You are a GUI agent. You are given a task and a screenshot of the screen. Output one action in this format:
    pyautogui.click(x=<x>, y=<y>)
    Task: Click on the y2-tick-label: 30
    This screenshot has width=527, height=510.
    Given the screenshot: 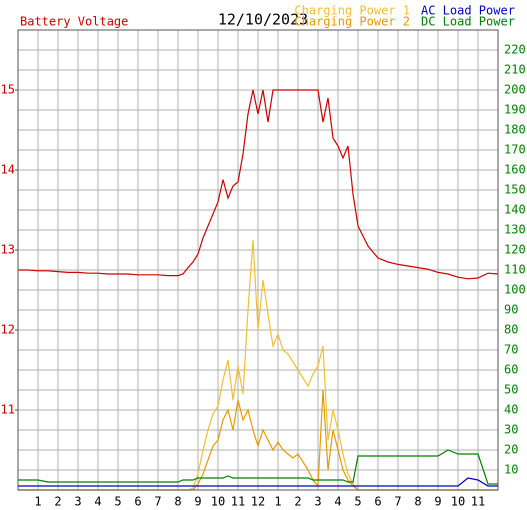 What is the action you would take?
    pyautogui.click(x=511, y=430)
    